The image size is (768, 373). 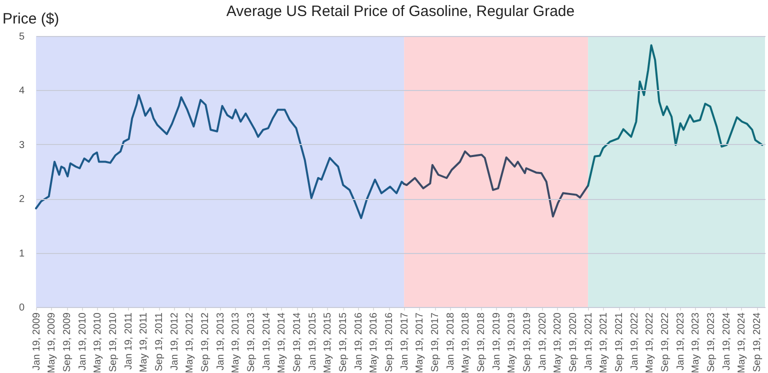 I want to click on x-tick-label: Jan 19, 2012, so click(x=174, y=341).